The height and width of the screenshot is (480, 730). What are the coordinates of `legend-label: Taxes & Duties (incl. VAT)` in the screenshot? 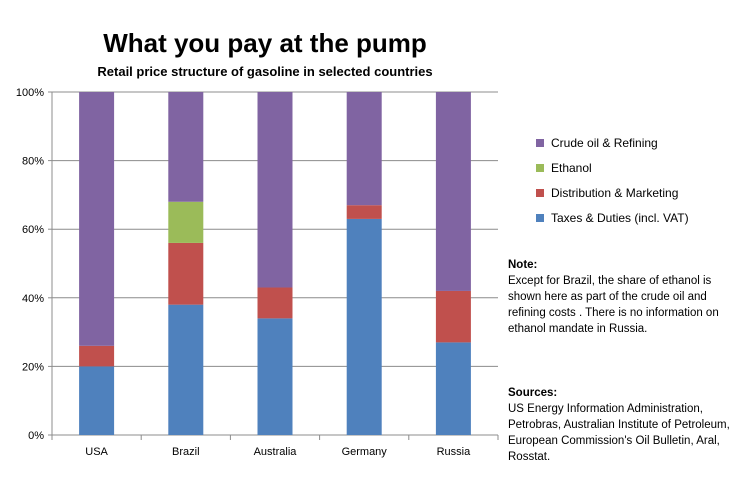 It's located at (620, 217).